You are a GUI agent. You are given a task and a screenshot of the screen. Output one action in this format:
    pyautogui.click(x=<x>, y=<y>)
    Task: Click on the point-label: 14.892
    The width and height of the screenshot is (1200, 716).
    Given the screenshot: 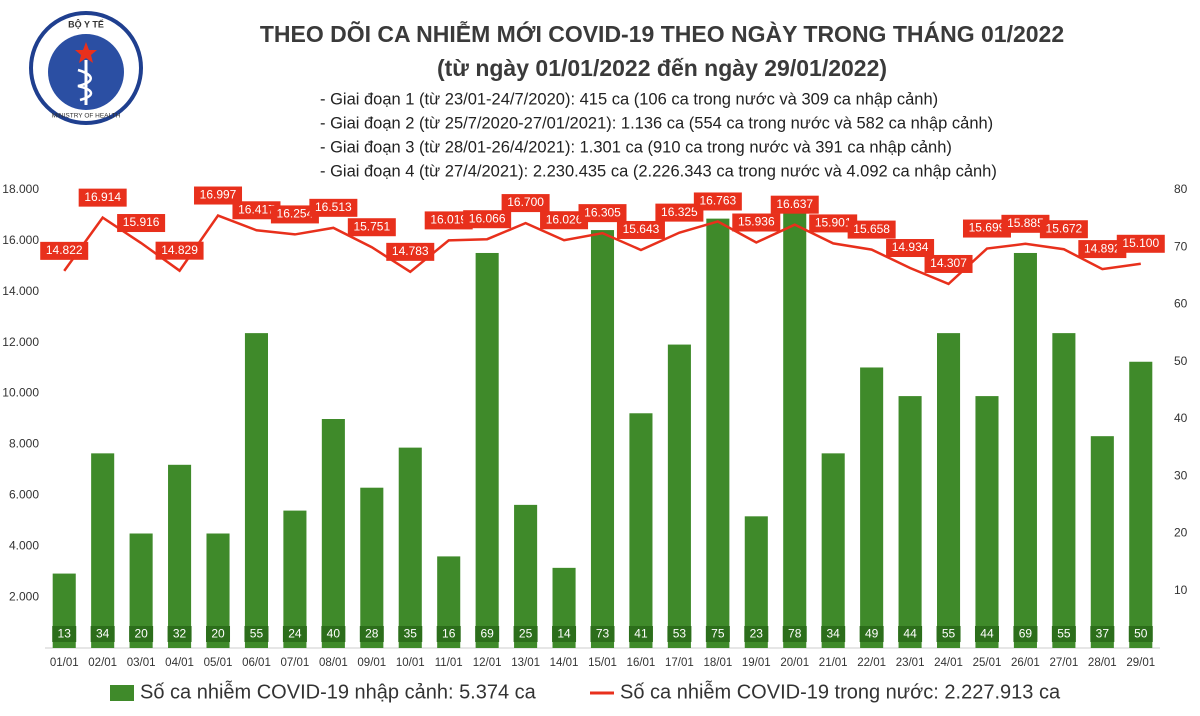 What is the action you would take?
    pyautogui.click(x=1102, y=248)
    